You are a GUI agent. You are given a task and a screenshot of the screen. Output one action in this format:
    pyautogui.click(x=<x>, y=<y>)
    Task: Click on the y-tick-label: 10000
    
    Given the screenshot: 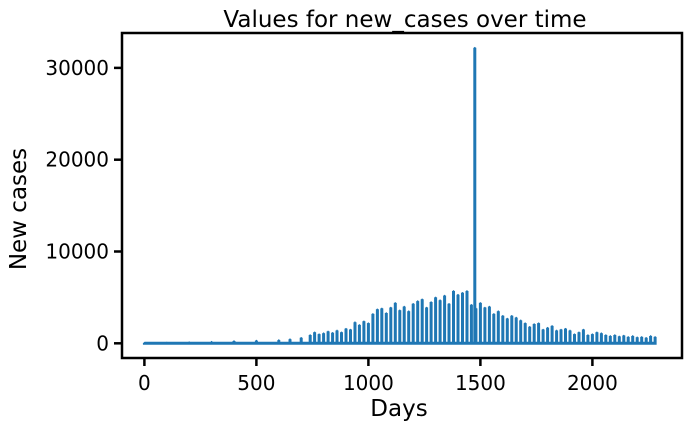 What is the action you would take?
    pyautogui.click(x=77, y=252)
    